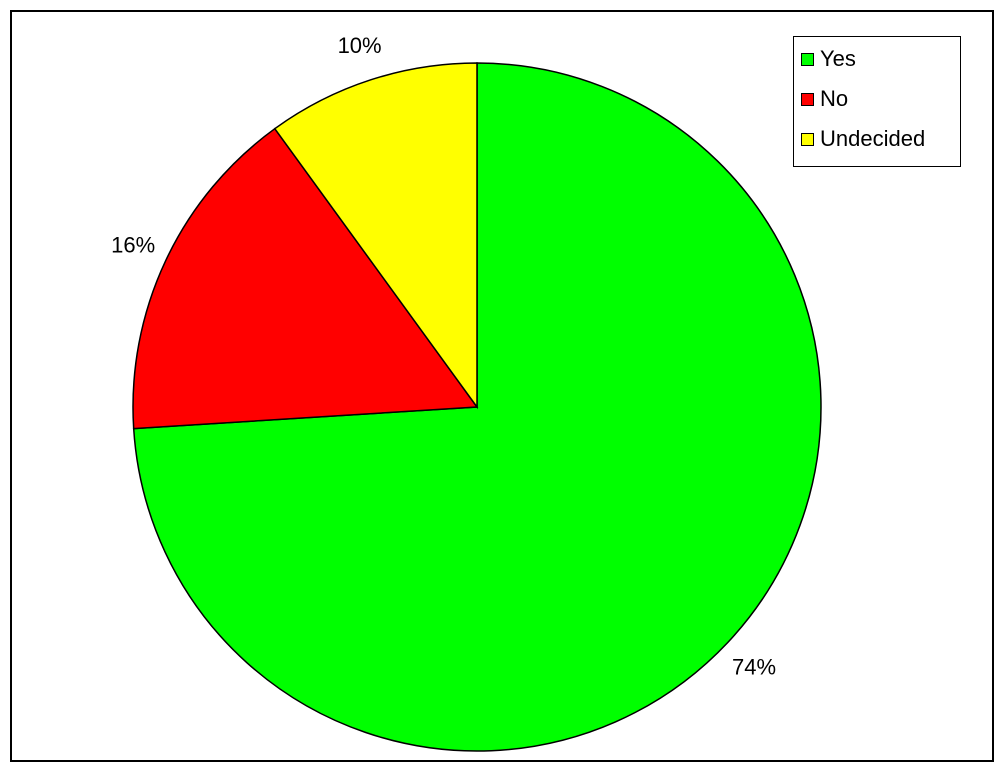 The height and width of the screenshot is (772, 1006). Describe the element at coordinates (807, 139) in the screenshot. I see `legend-swatch-undecided` at that location.